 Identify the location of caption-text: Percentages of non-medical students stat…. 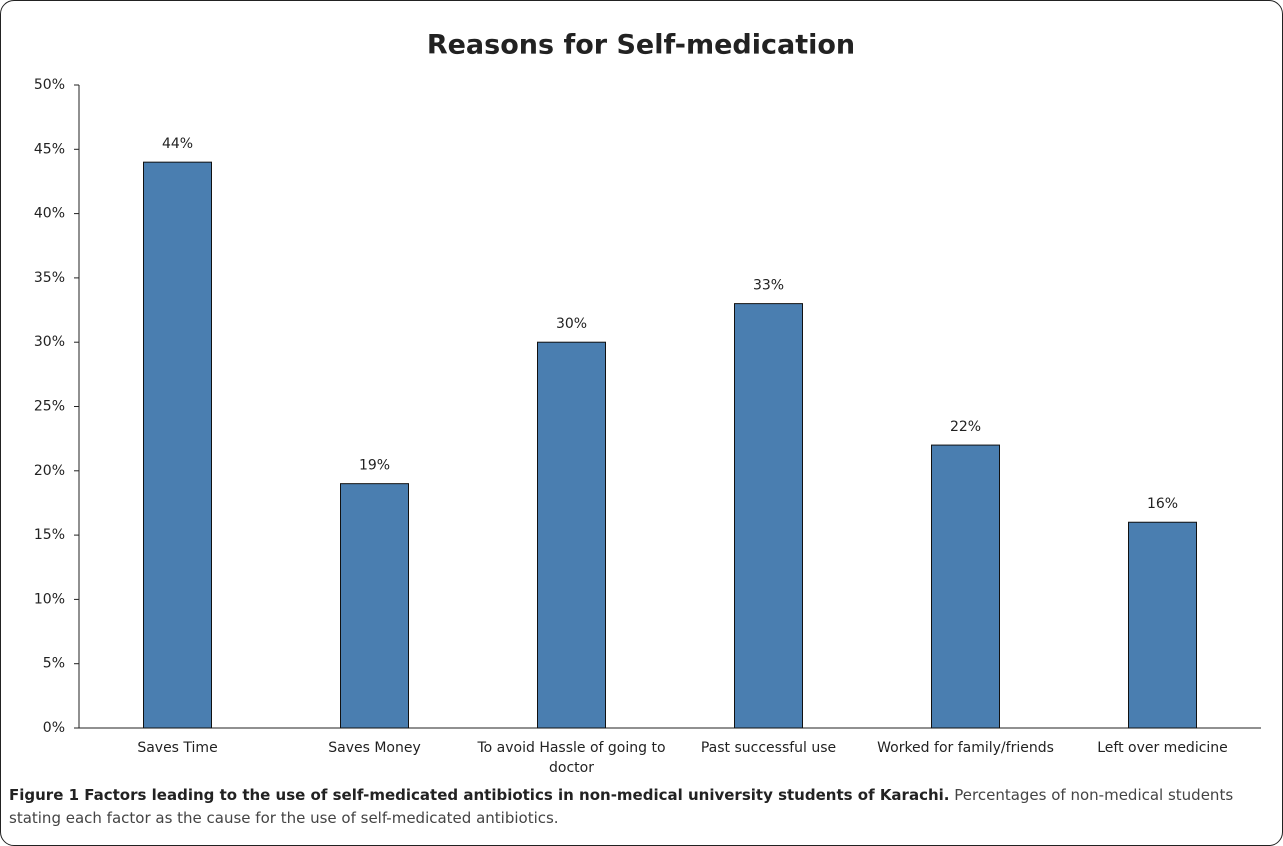
(621, 806).